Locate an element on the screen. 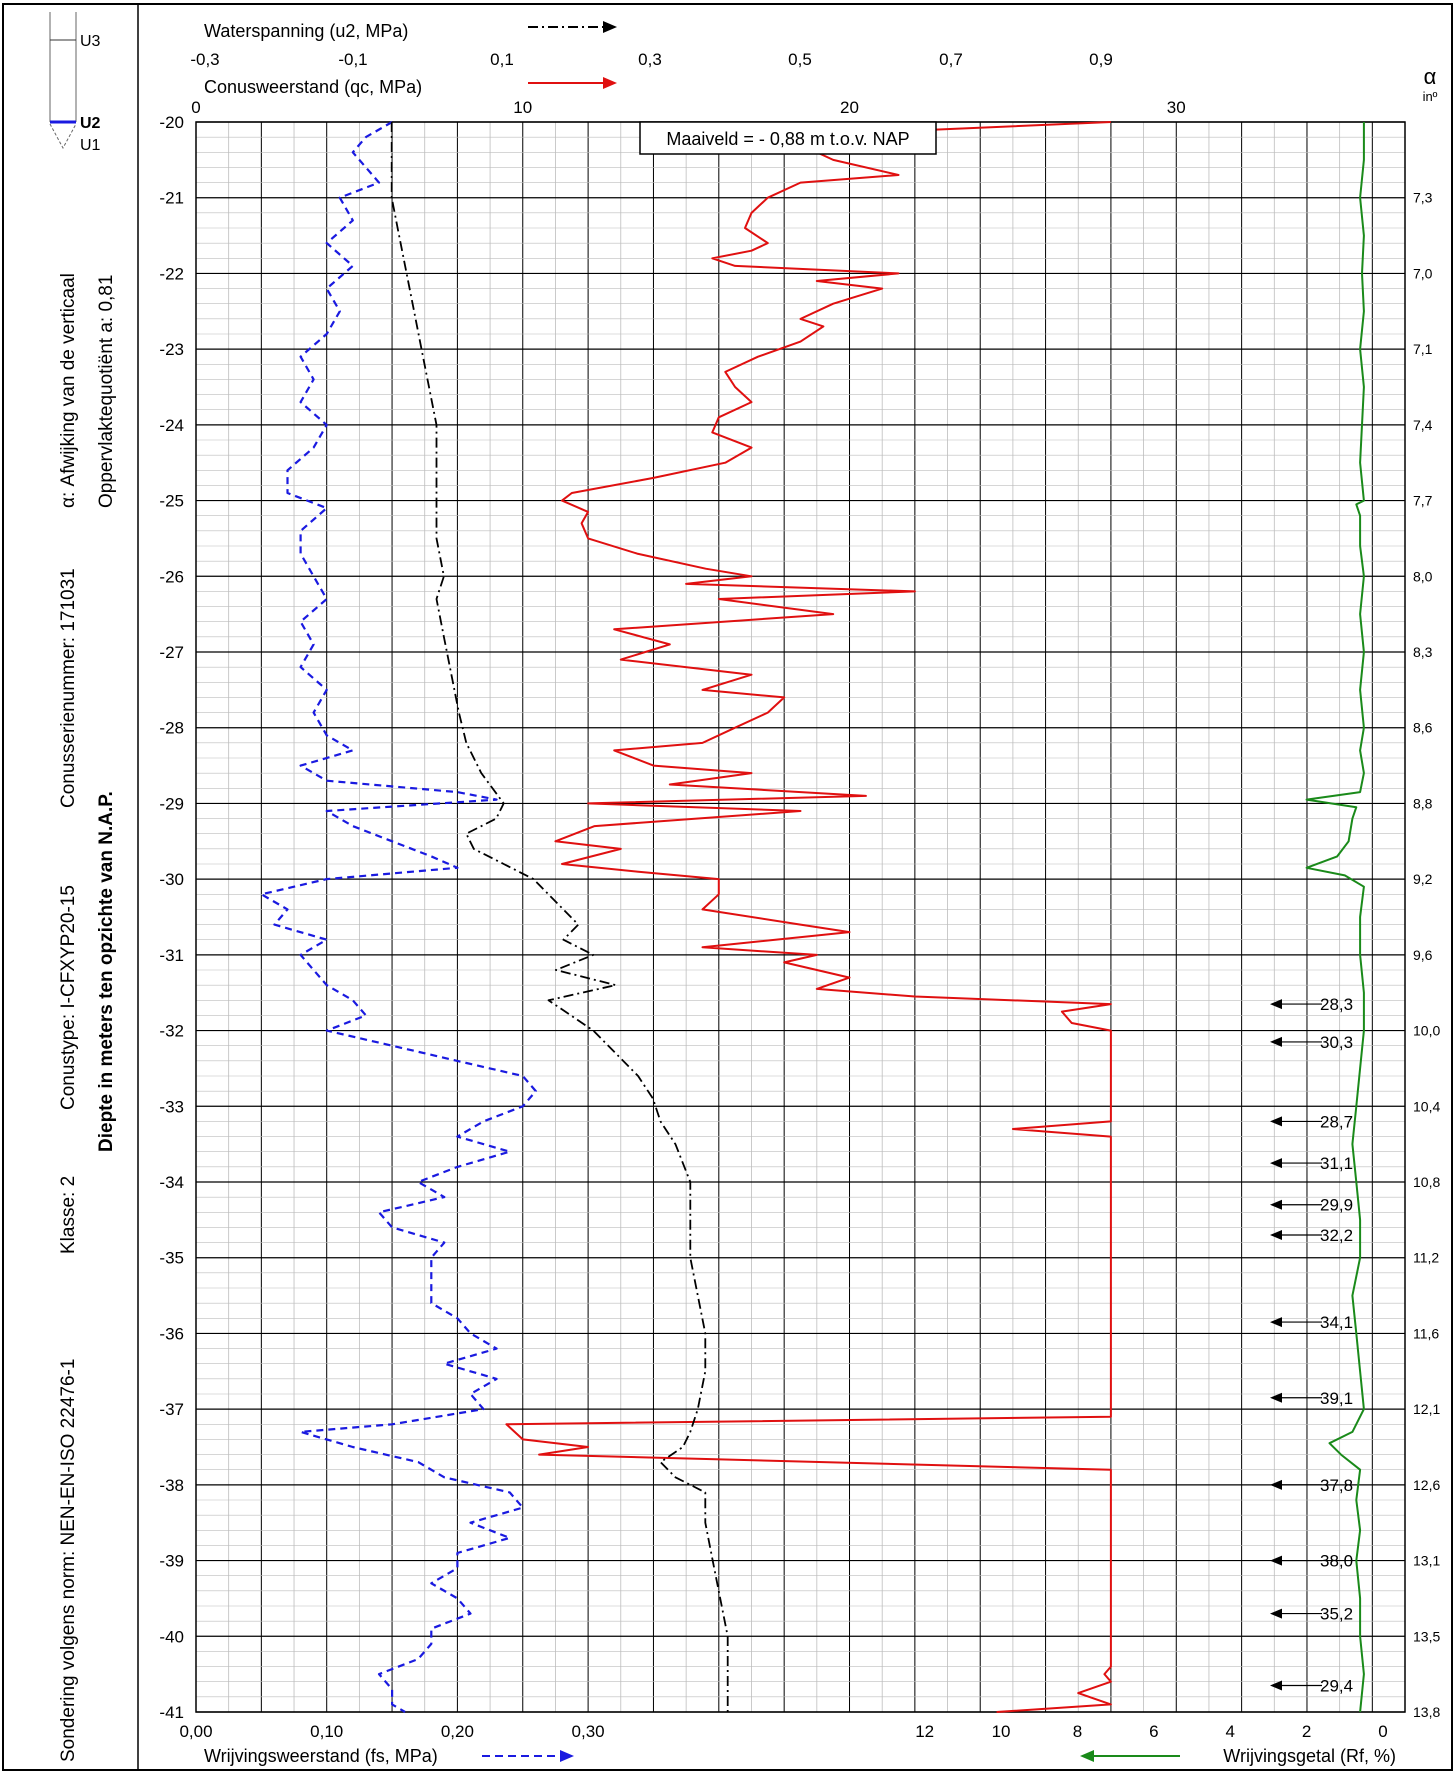 Image resolution: width=1455 pixels, height=1775 pixels. alpha-tick-label: 13,1 is located at coordinates (1426, 1561).